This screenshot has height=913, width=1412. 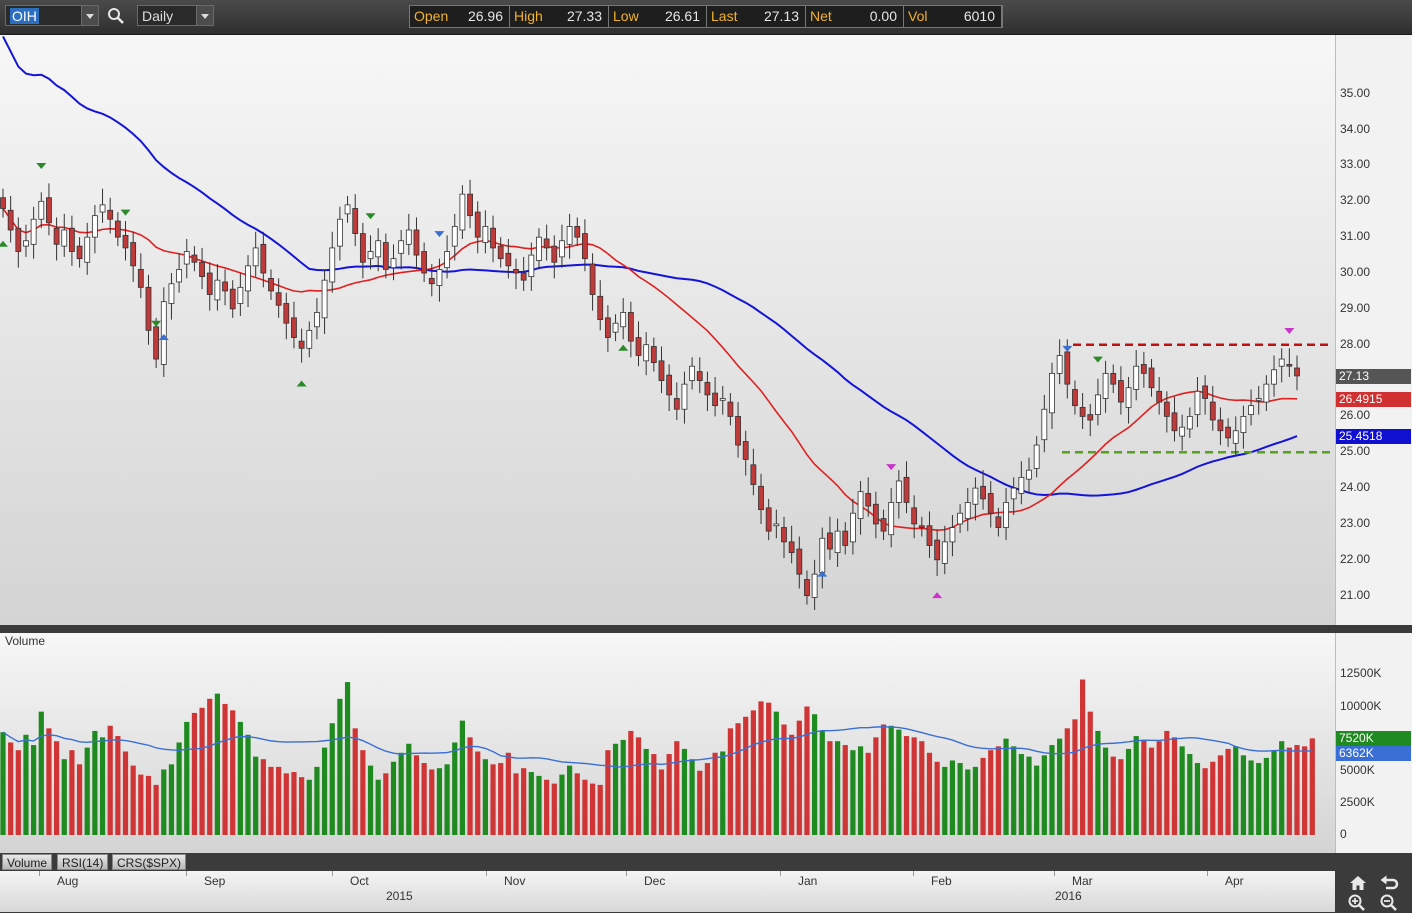 I want to click on date-axis-month: Mar, so click(x=1082, y=881).